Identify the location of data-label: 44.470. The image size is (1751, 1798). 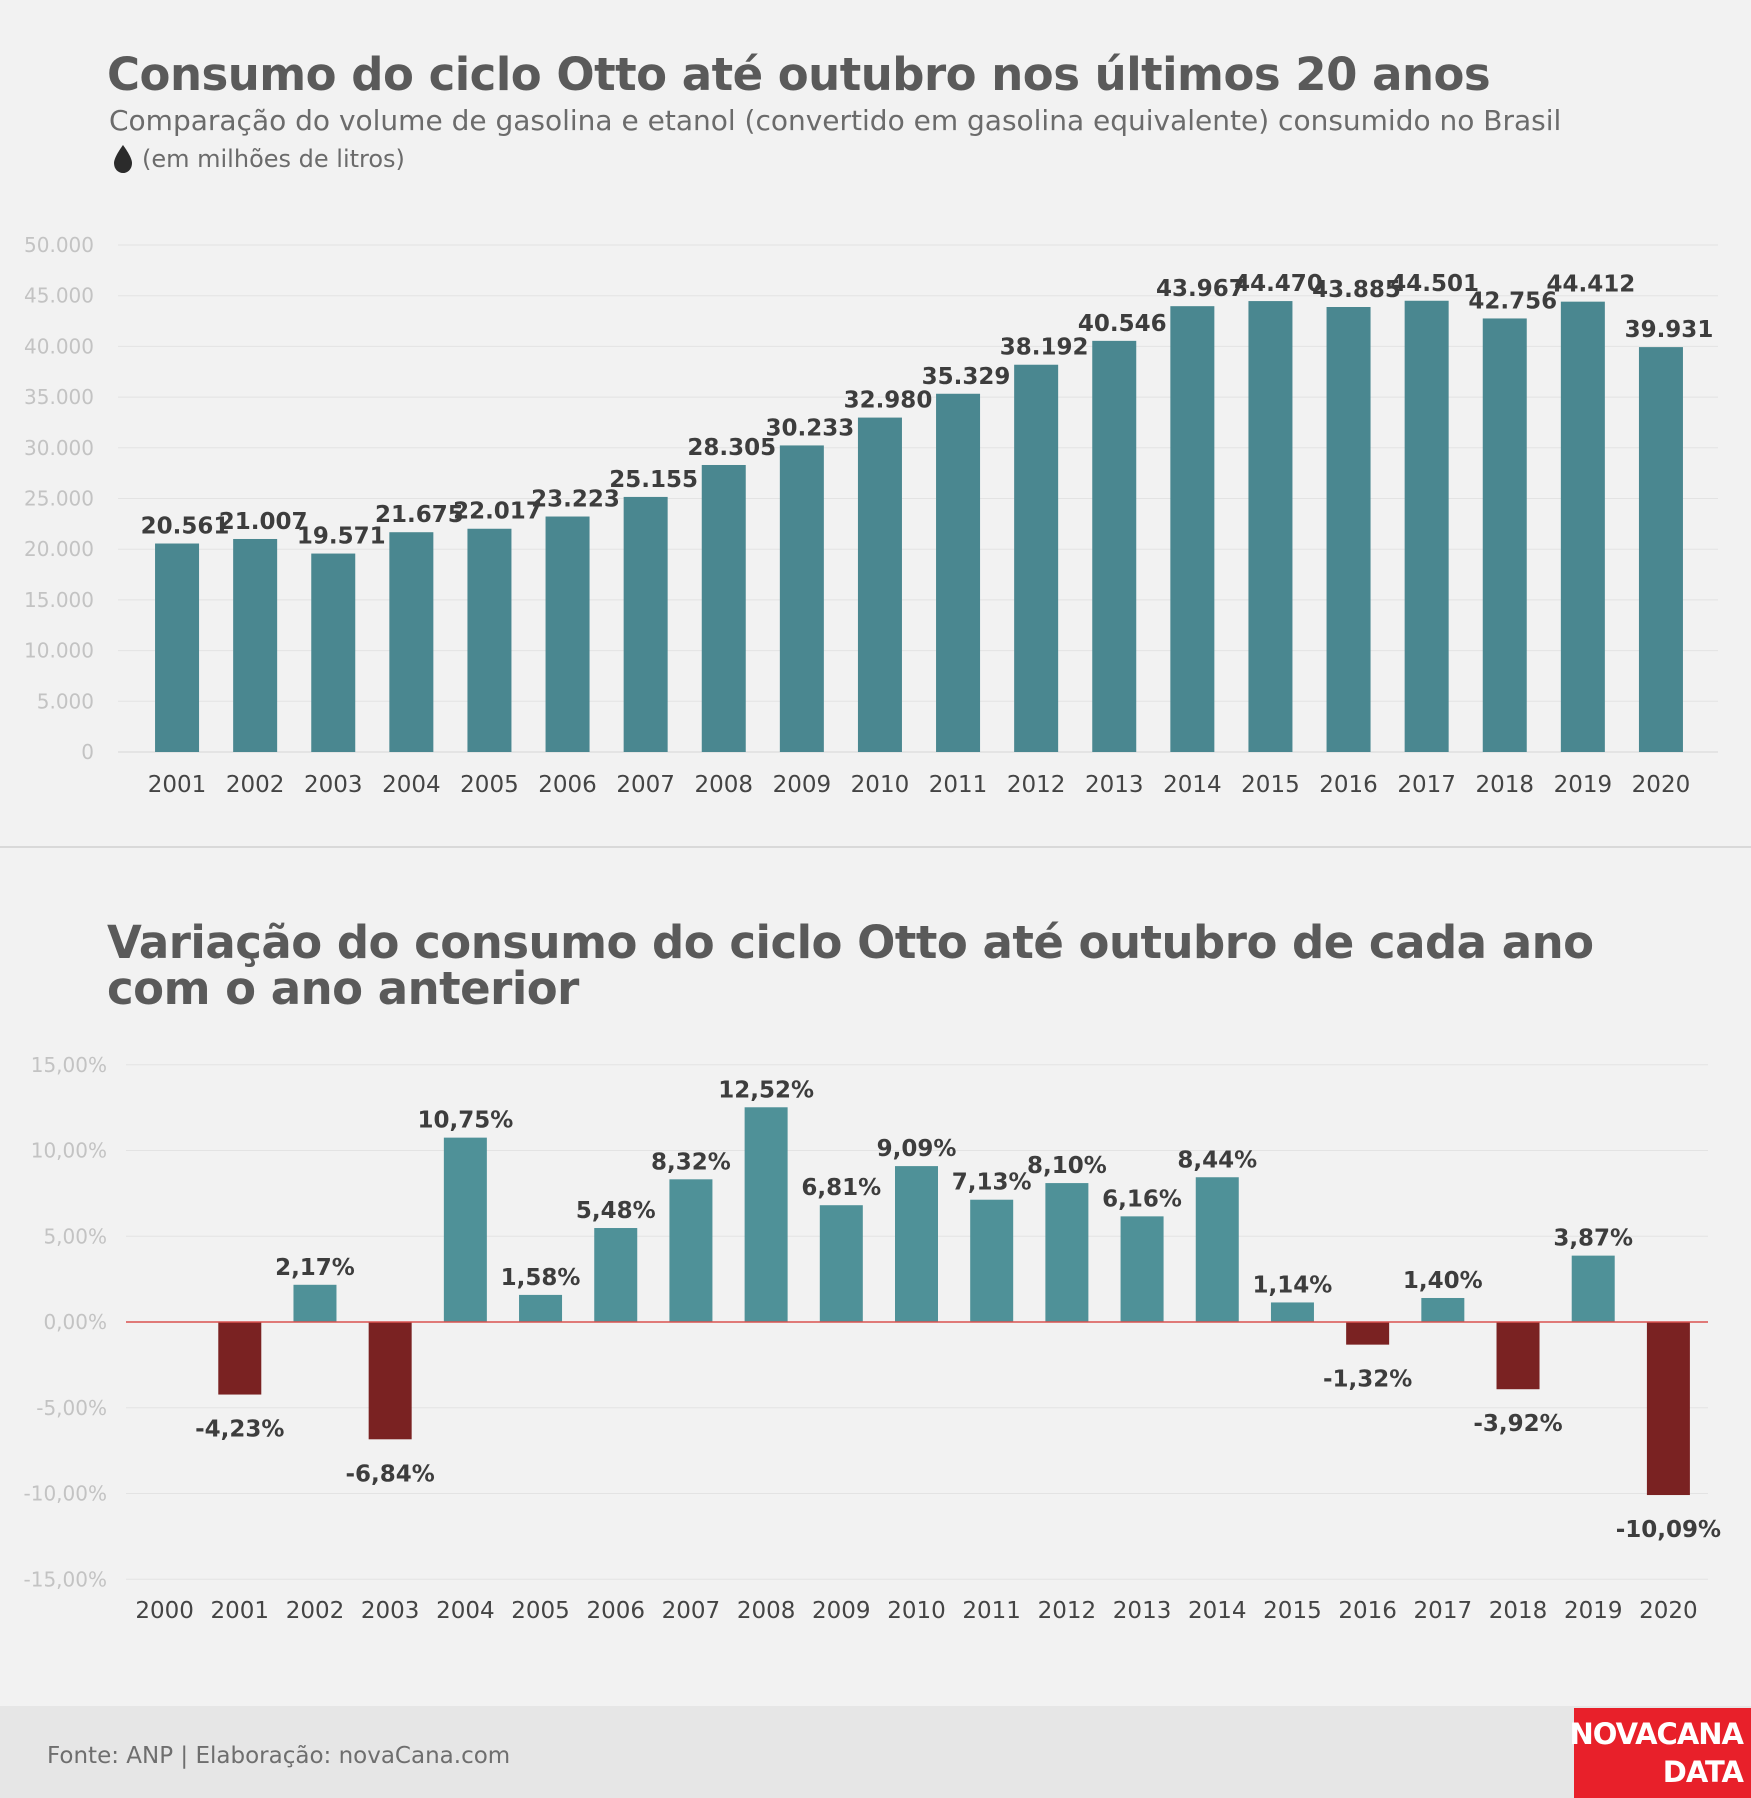
(1278, 284).